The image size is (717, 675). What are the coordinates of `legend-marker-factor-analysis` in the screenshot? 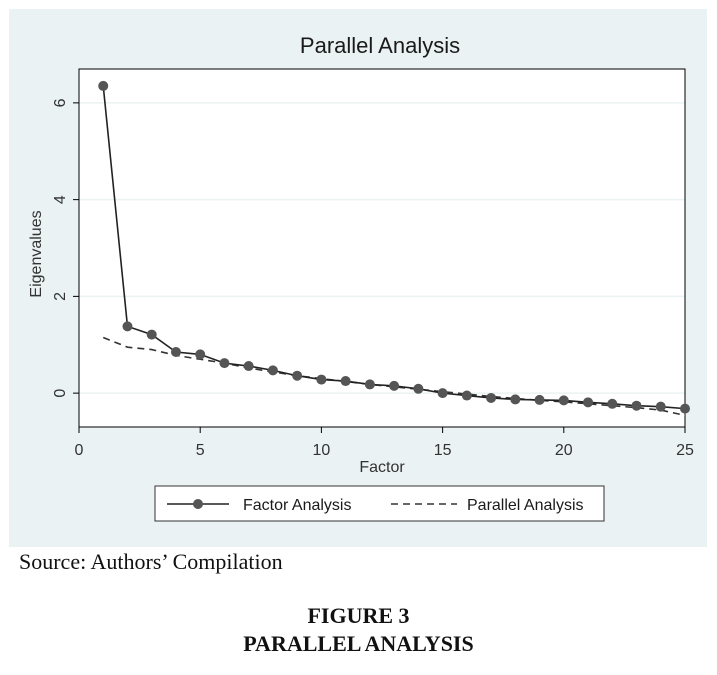 It's located at (198, 504).